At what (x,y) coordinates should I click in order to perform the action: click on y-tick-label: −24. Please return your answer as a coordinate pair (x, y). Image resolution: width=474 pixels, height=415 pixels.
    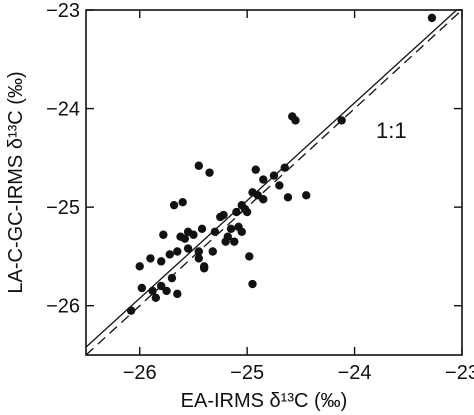
    Looking at the image, I should click on (63, 110).